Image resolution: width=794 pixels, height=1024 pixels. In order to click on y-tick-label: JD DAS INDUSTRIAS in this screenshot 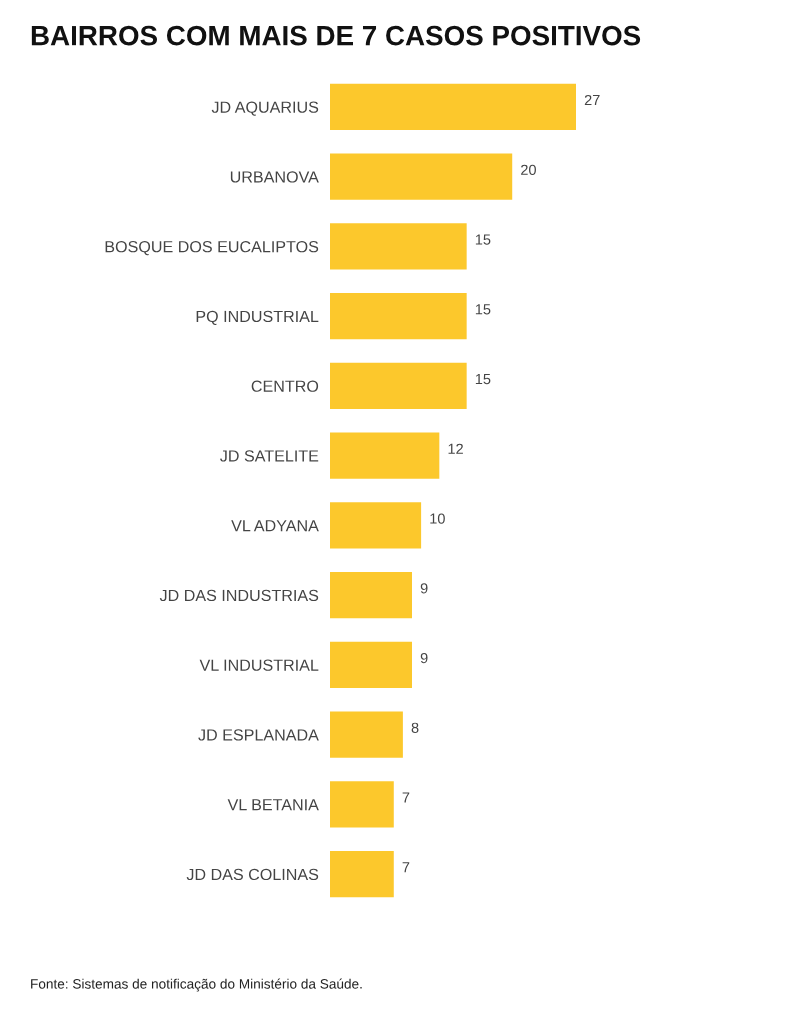, I will do `click(239, 595)`.